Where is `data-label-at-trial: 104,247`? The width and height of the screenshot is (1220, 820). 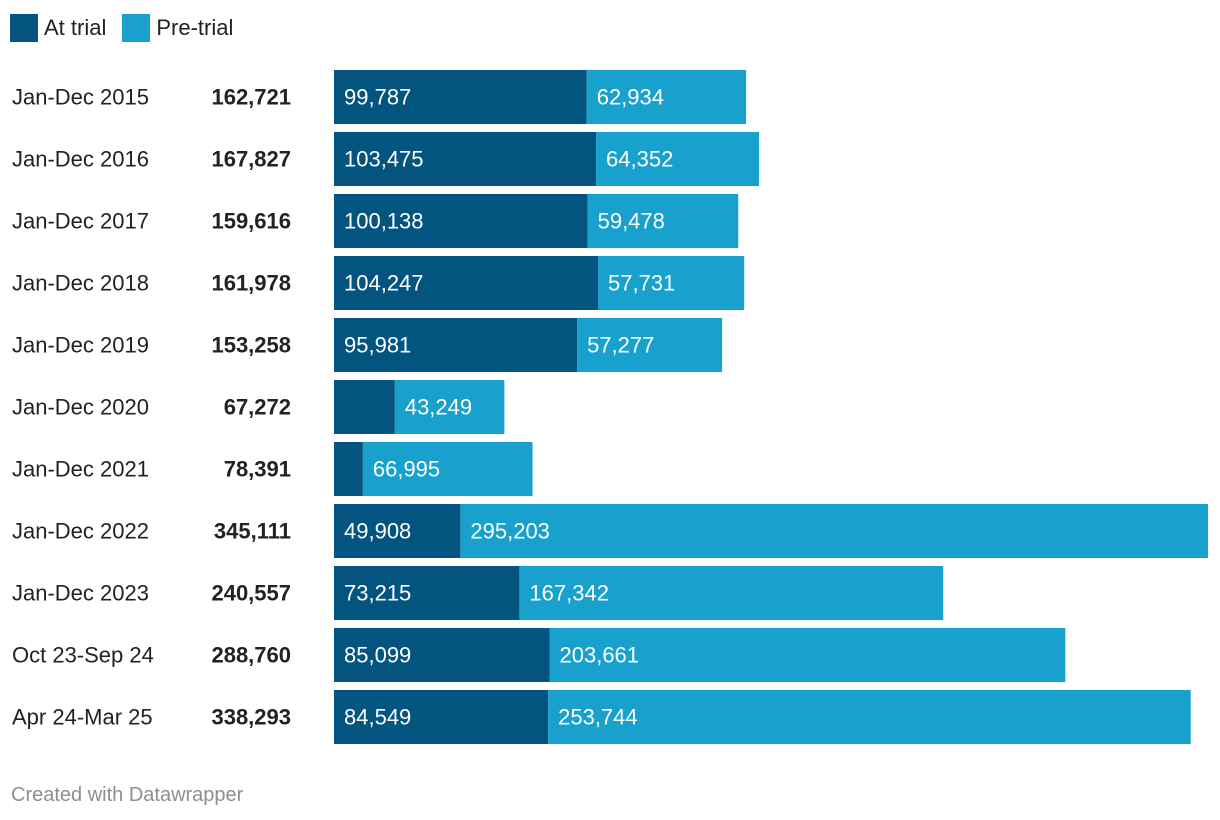 data-label-at-trial: 104,247 is located at coordinates (384, 283).